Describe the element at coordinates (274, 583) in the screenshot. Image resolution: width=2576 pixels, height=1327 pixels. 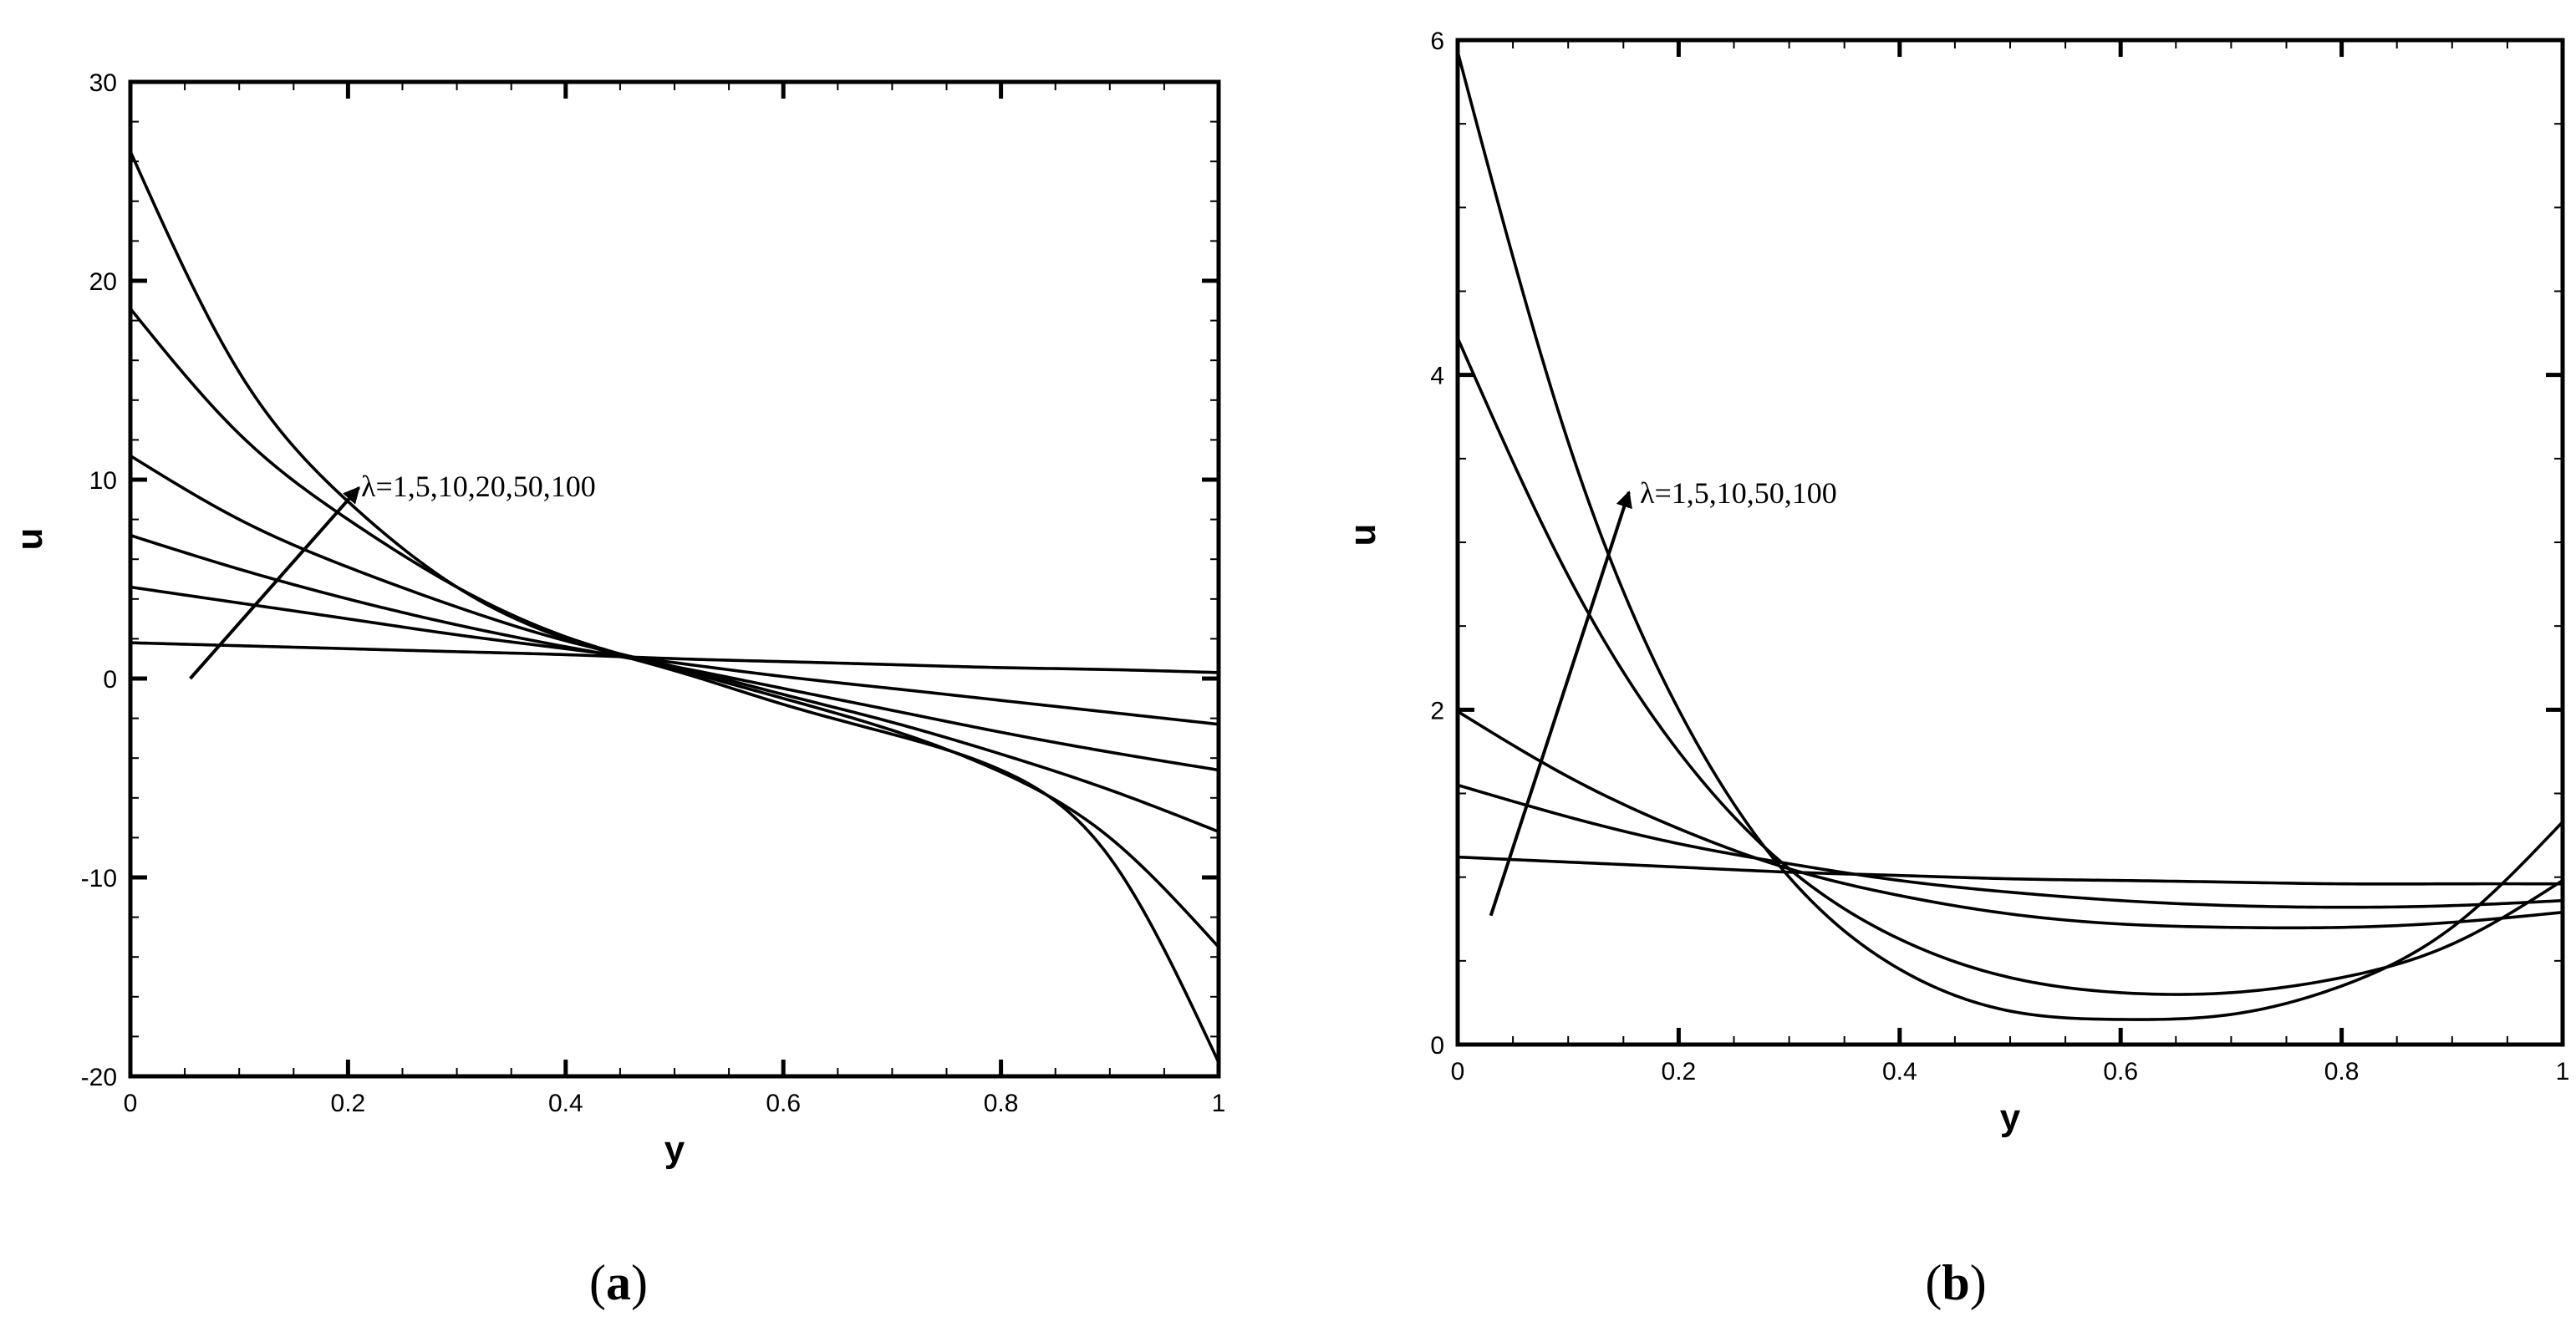
I see `panel-a-lambda-arrow` at that location.